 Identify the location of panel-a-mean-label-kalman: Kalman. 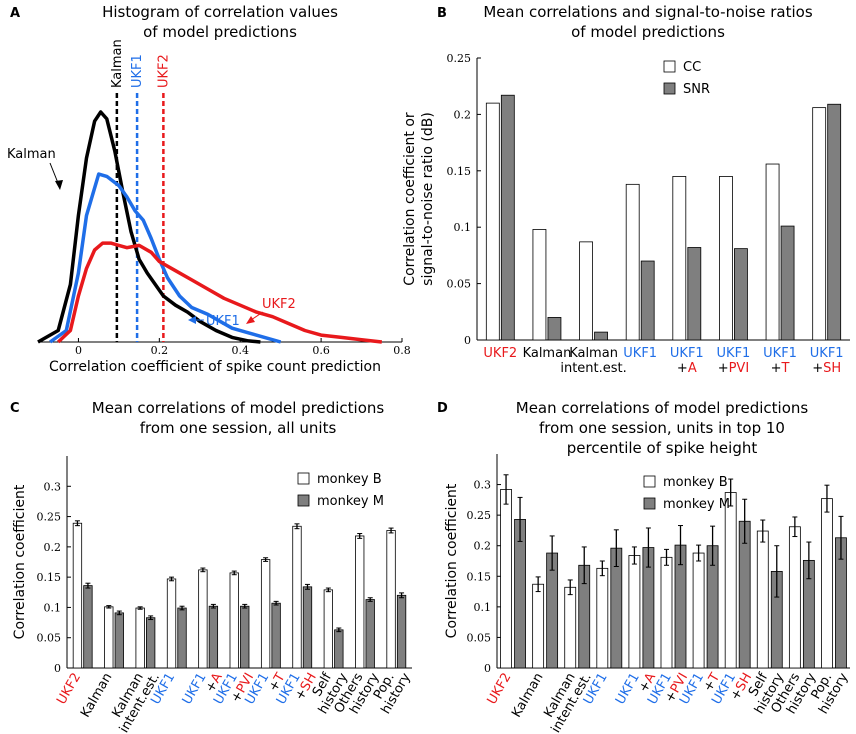
(117, 63).